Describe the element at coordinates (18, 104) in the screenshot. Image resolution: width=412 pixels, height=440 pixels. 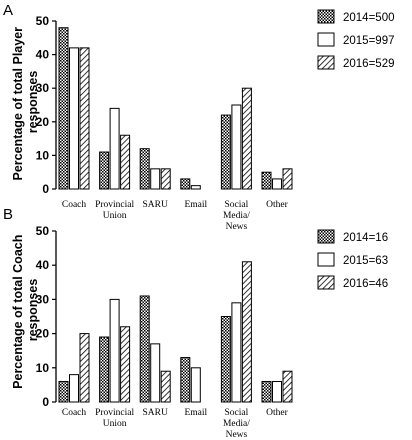
I see `panel-a-ylabel-line-1: Percentage of total Player` at that location.